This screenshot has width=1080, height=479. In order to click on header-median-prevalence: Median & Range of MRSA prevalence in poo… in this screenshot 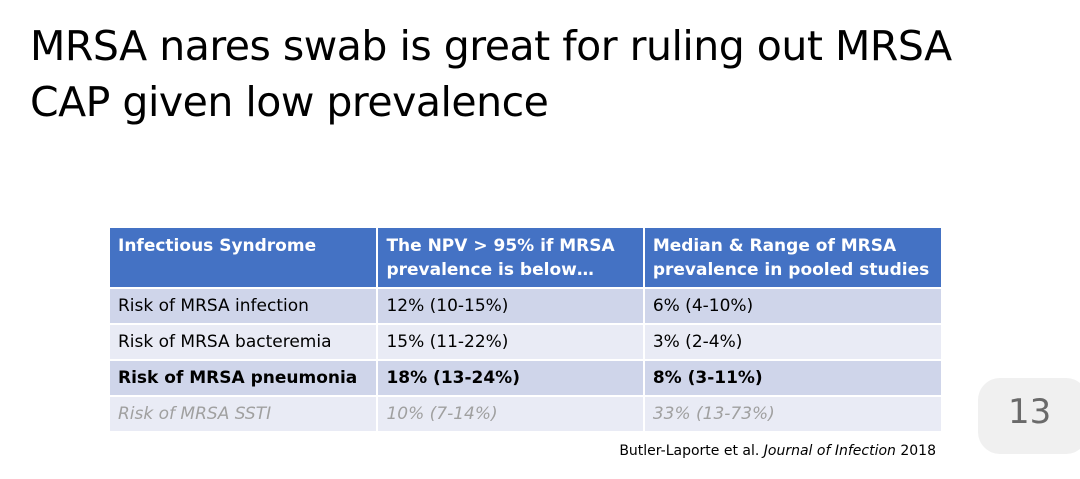, I will do `click(792, 258)`.